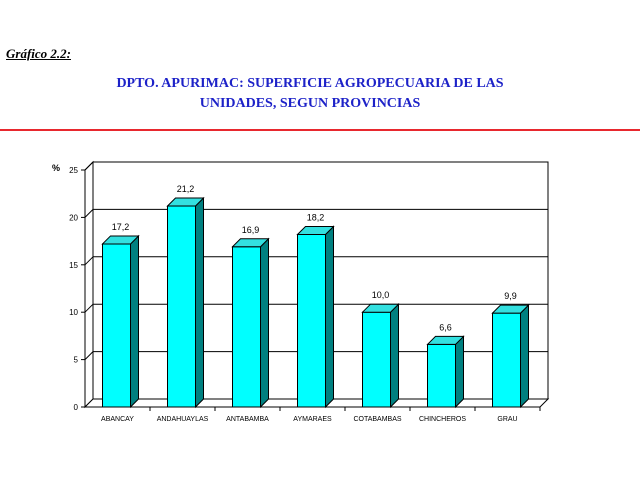 Image resolution: width=640 pixels, height=480 pixels. I want to click on data-label: 21,2, so click(186, 189).